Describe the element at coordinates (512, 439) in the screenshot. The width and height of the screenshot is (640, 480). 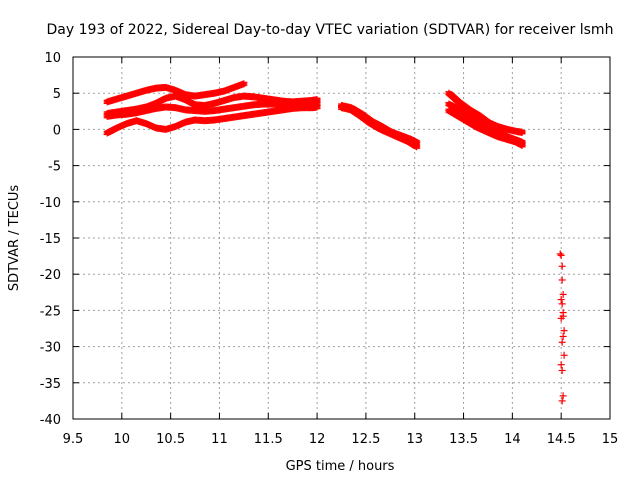
I see `x-tick-label: 14` at that location.